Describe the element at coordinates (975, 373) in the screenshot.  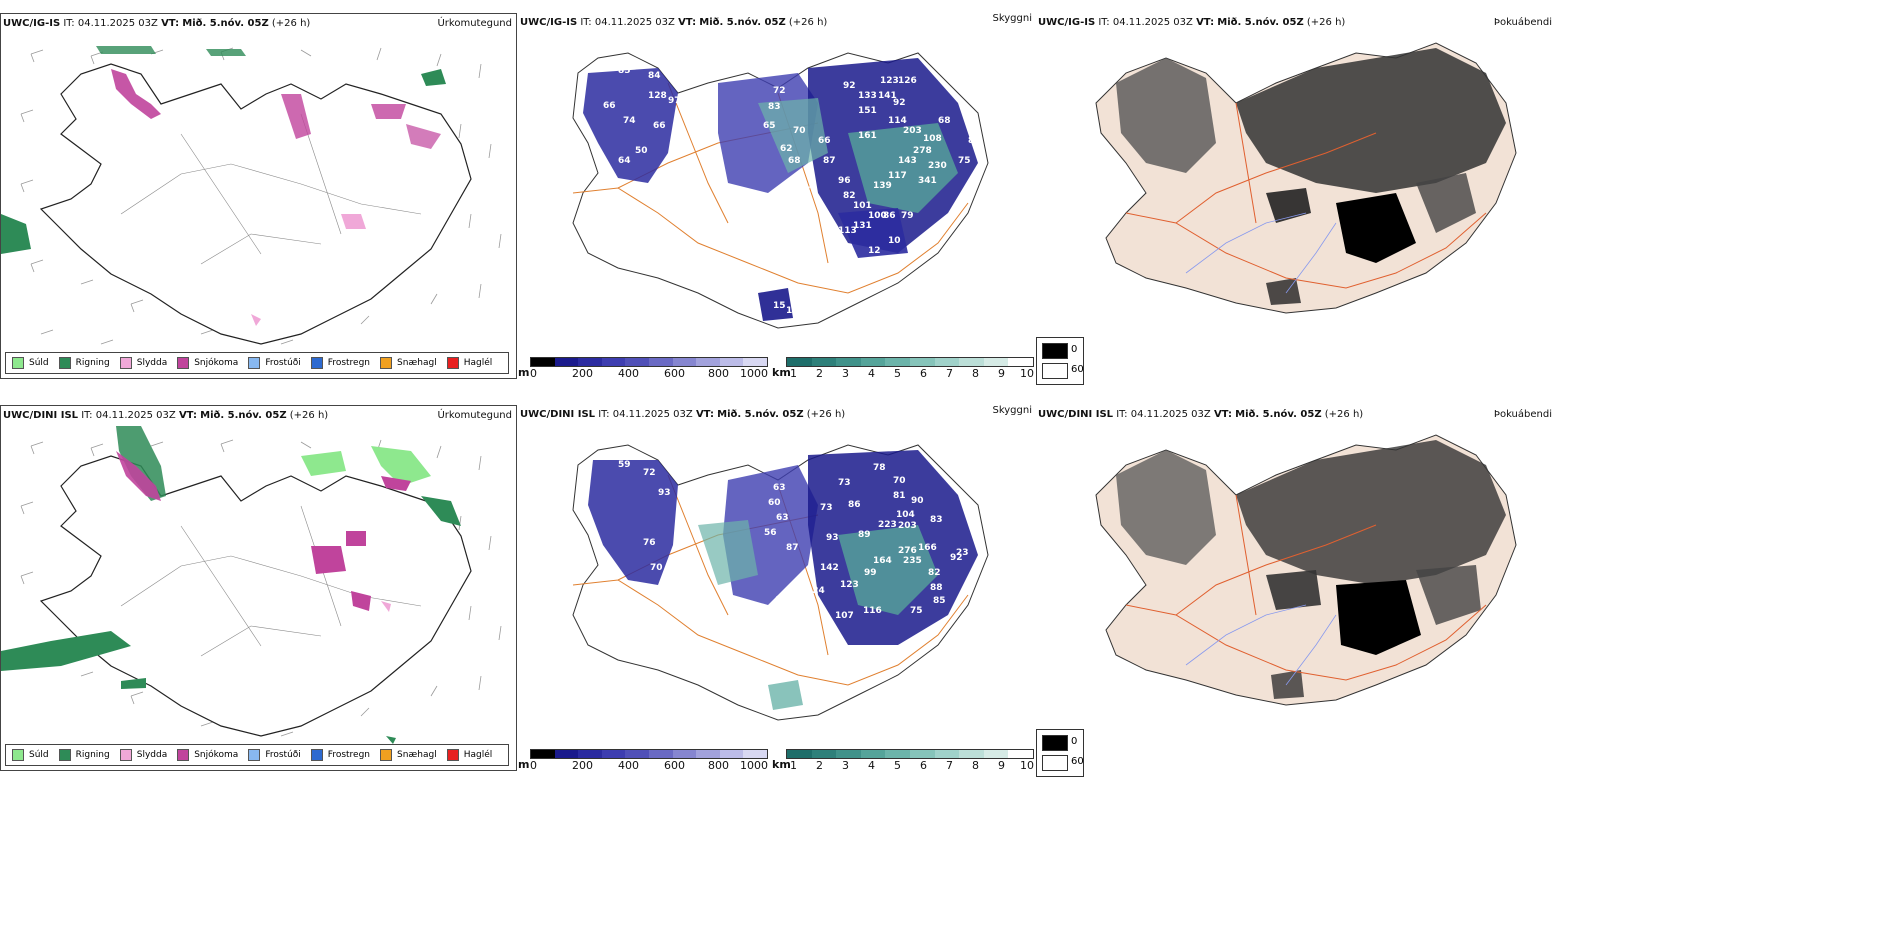
I see `colorbar-tick: 8` at that location.